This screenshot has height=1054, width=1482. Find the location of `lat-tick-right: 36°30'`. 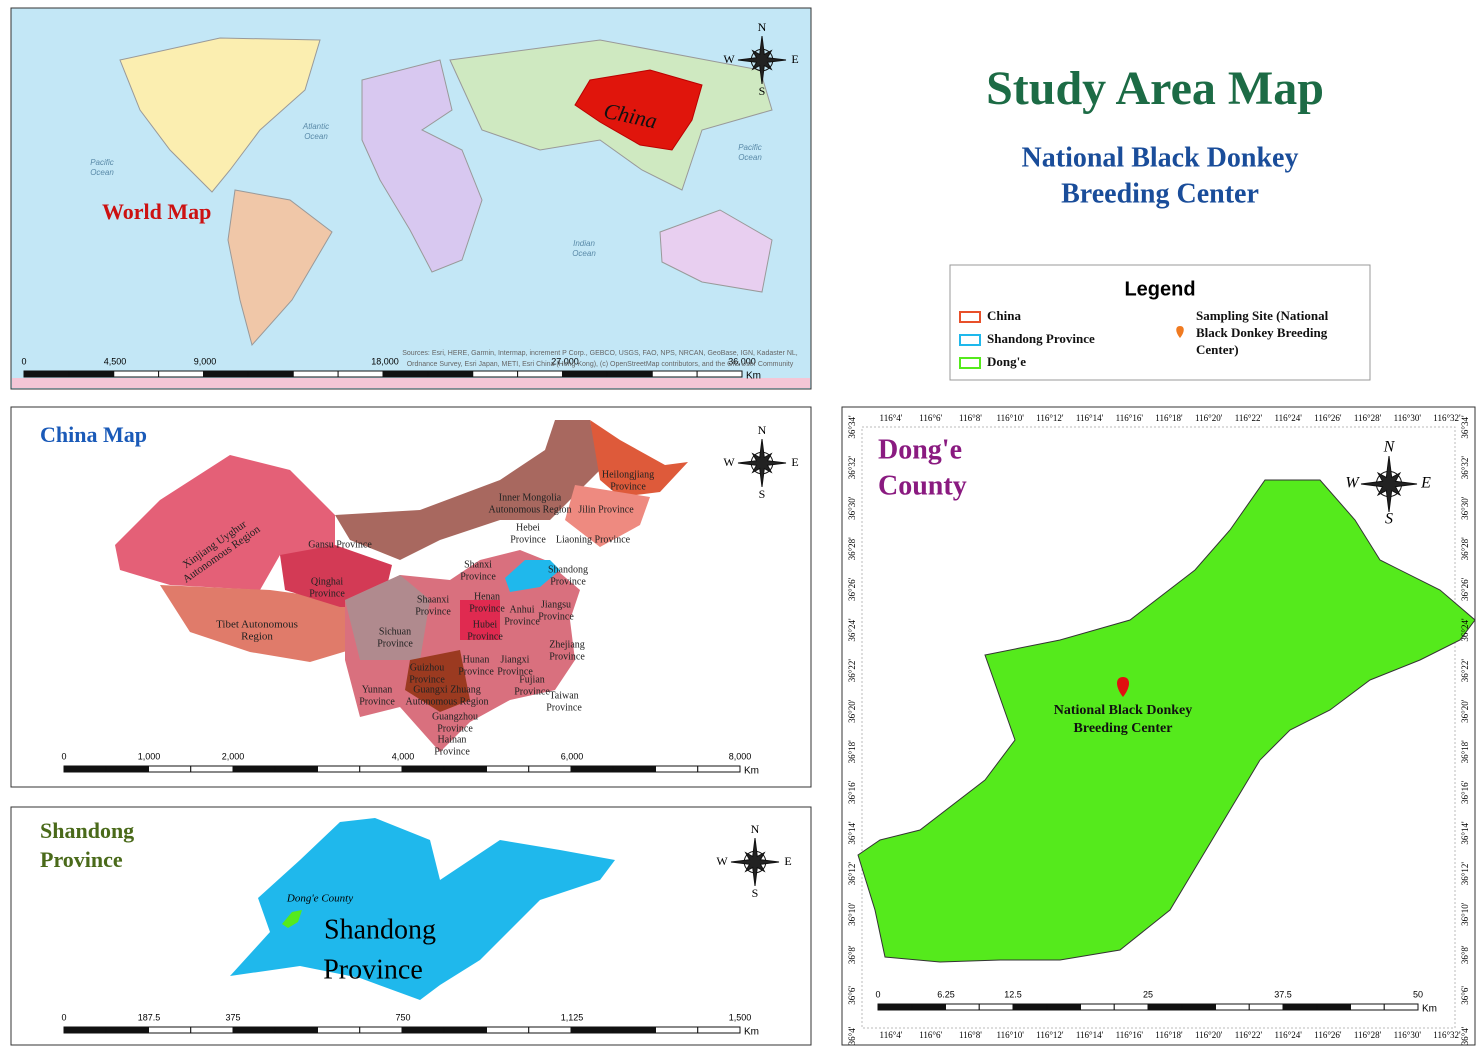

lat-tick-right: 36°30' is located at coordinates (1465, 508).